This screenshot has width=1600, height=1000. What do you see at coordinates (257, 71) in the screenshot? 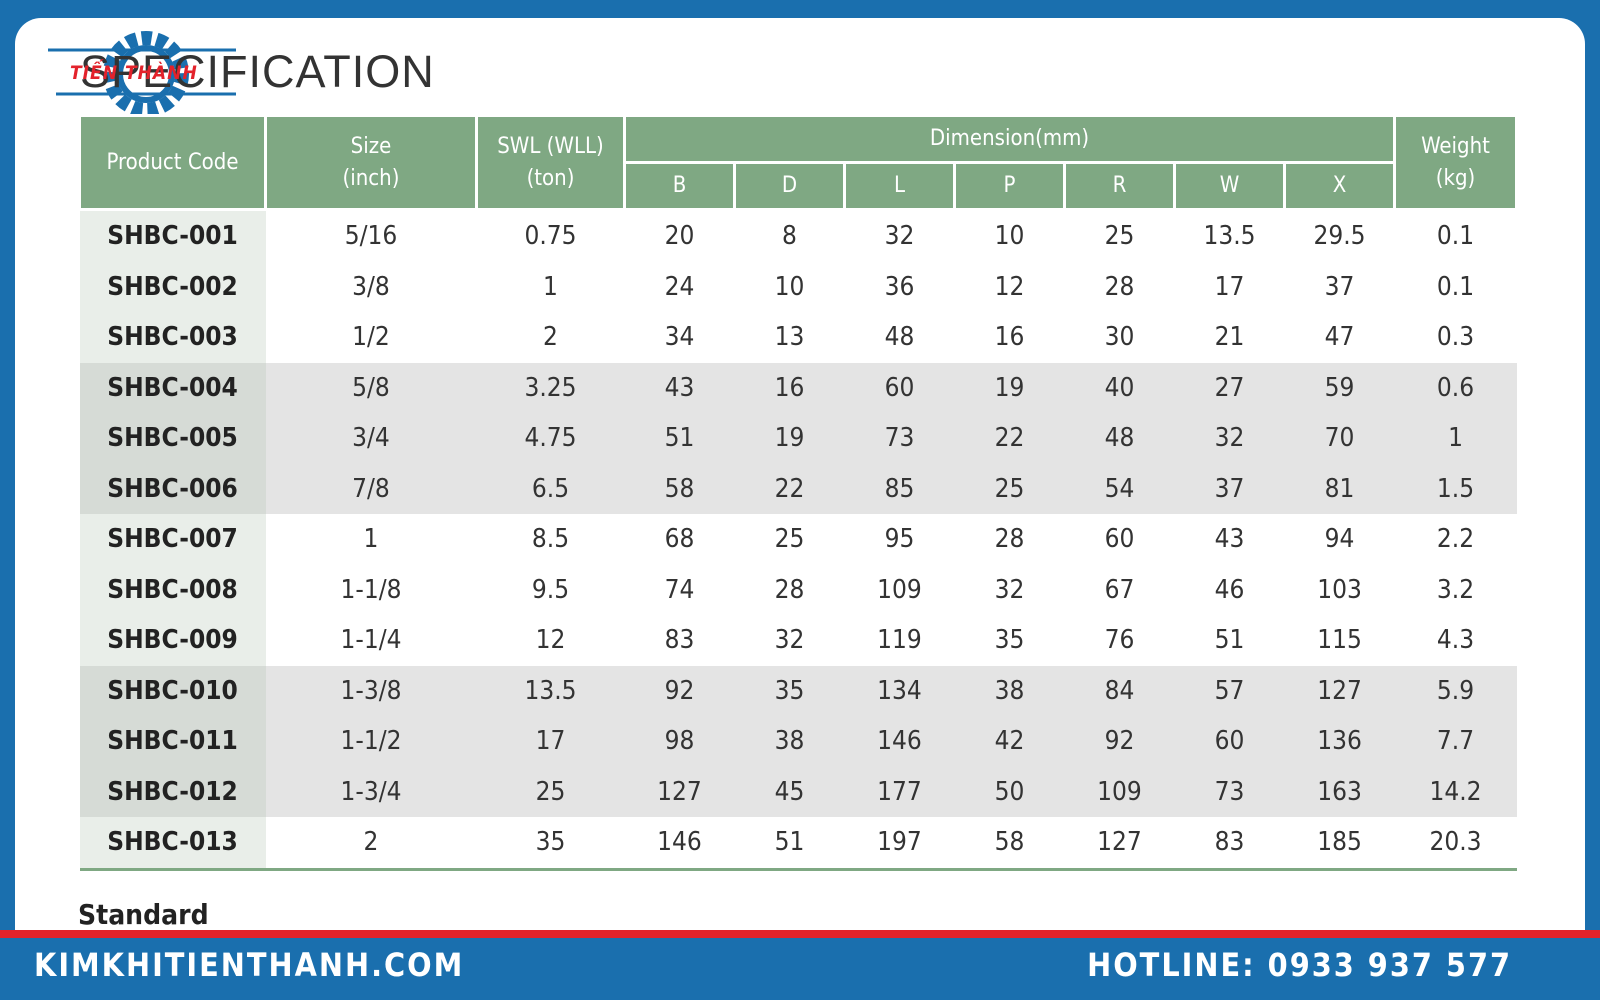
I see `title: SPECIFICATION` at bounding box center [257, 71].